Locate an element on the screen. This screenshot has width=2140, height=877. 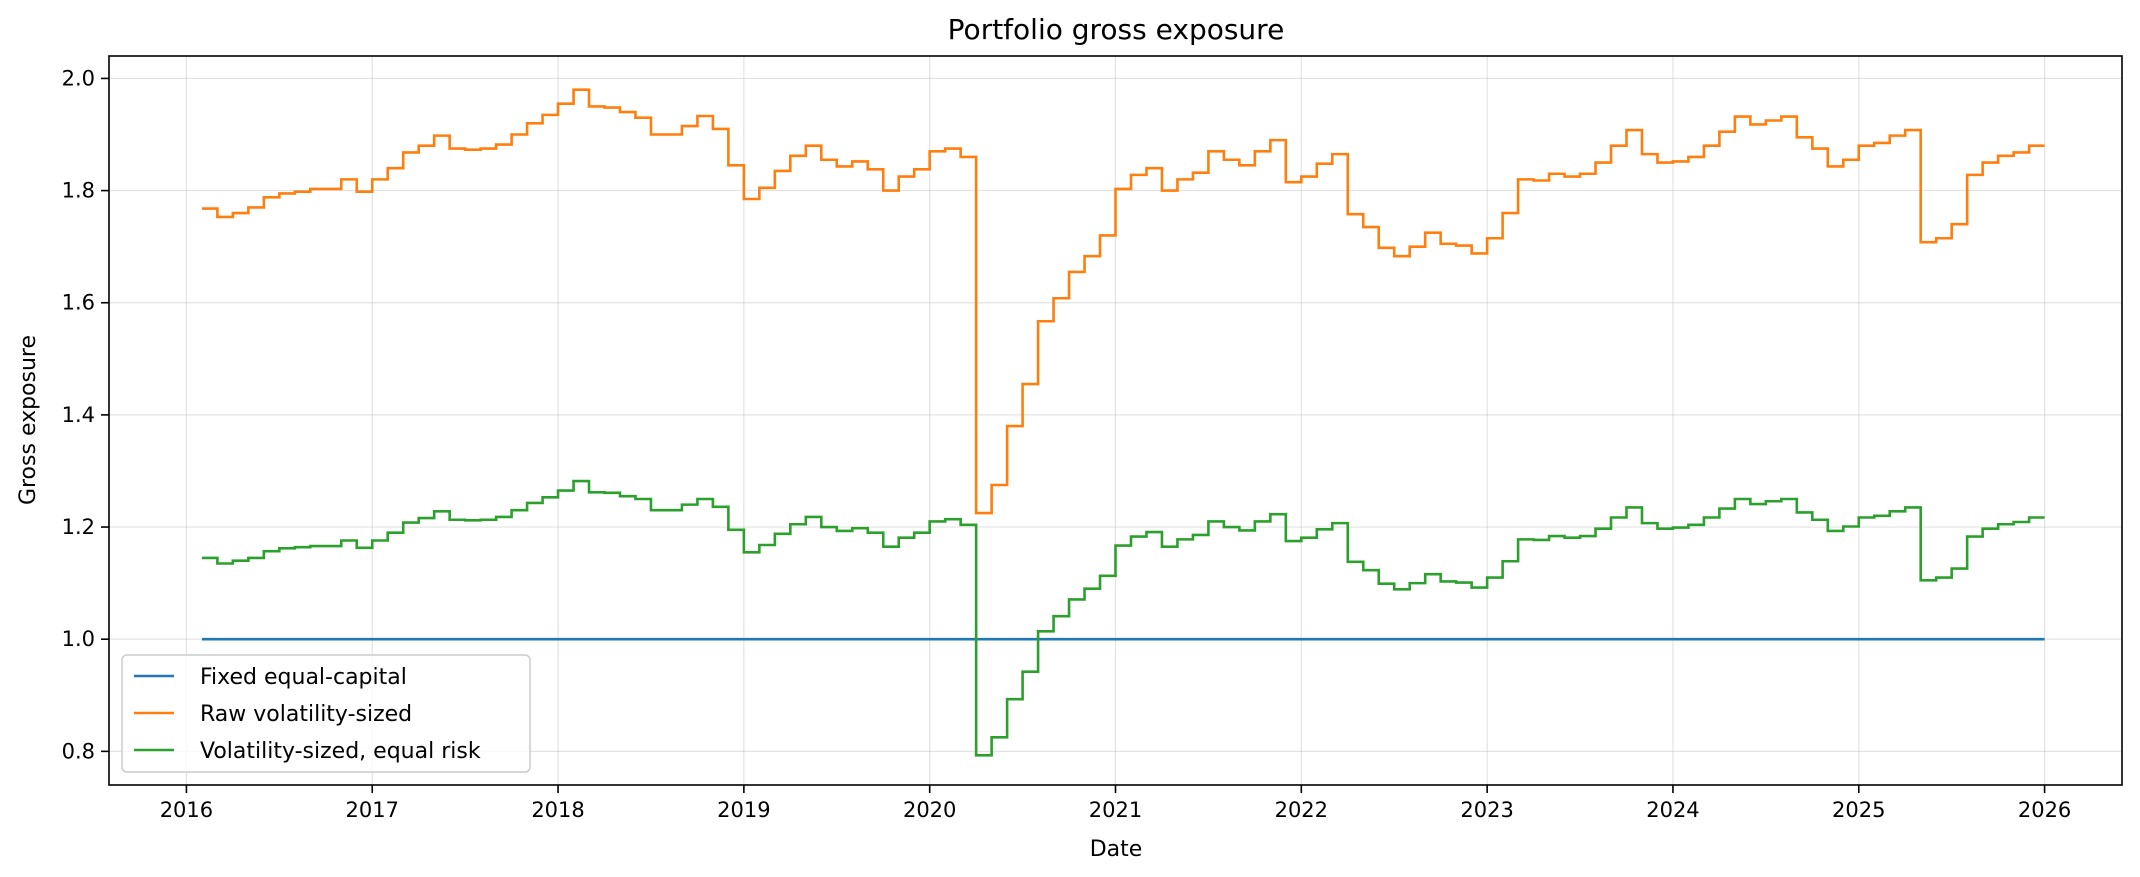
y-tick-label: 1.0 is located at coordinates (78, 639).